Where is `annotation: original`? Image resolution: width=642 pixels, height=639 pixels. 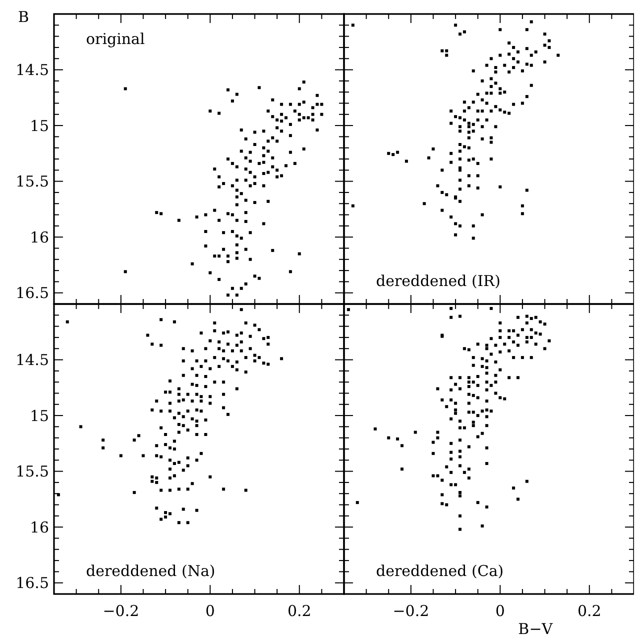 annotation: original is located at coordinates (115, 39).